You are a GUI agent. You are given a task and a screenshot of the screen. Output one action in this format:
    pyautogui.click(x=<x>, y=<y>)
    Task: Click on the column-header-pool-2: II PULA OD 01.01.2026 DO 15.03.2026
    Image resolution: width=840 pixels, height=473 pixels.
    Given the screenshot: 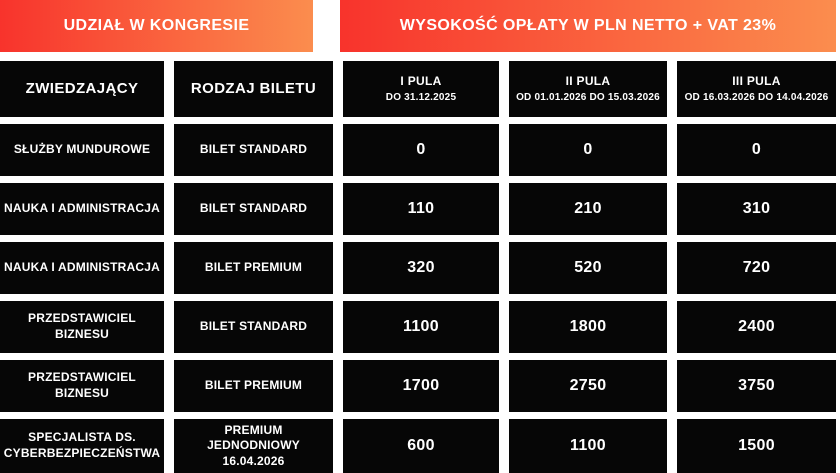 What is the action you would take?
    pyautogui.click(x=588, y=89)
    